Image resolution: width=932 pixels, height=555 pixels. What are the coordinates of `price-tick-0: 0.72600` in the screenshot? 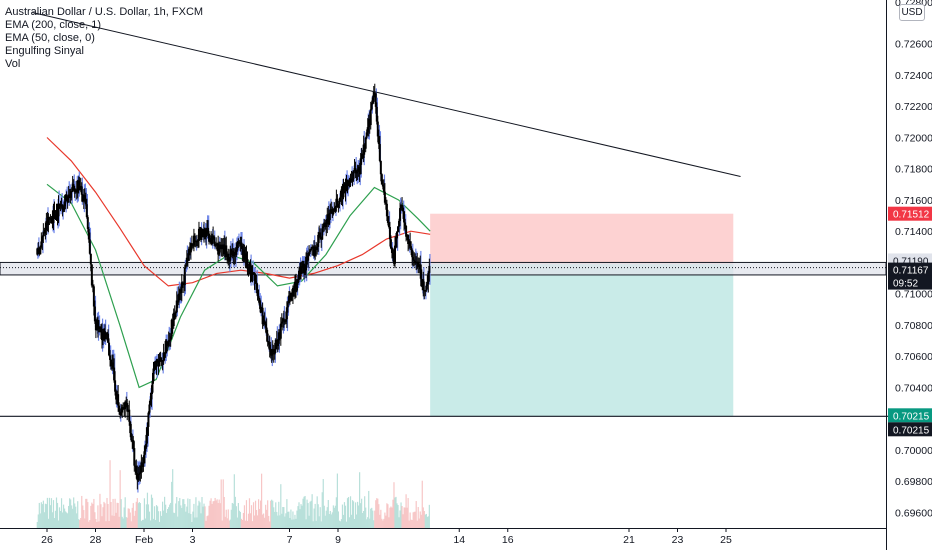 It's located at (913, 45).